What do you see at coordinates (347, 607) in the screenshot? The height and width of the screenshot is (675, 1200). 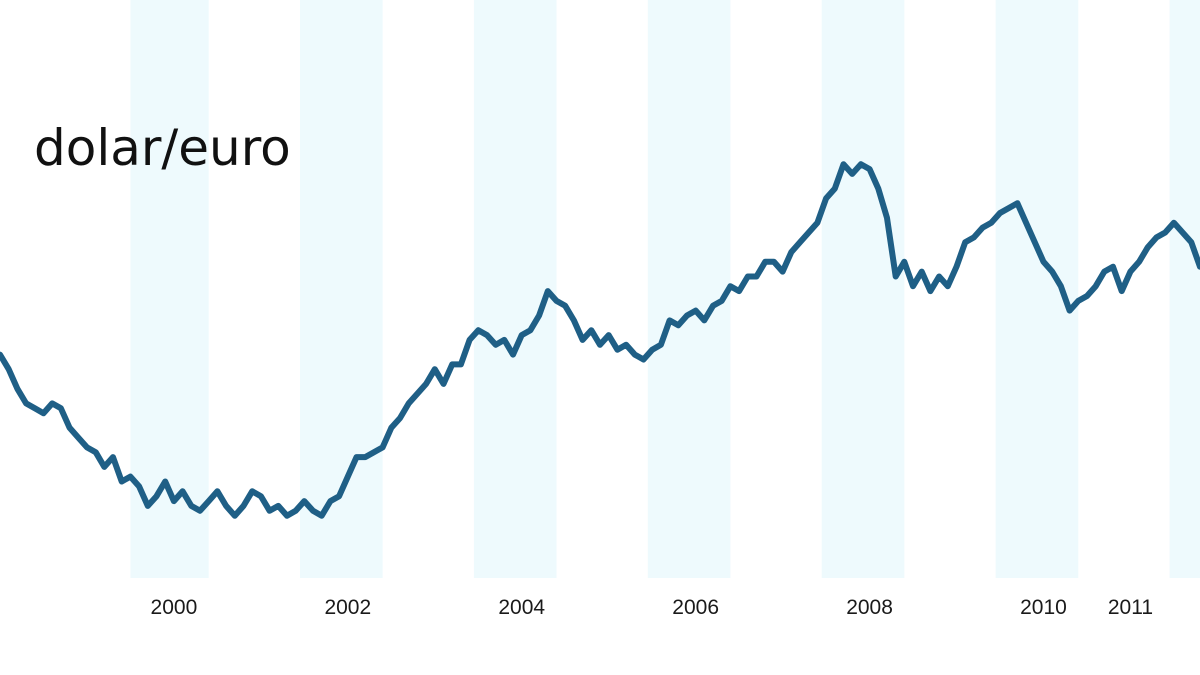 I see `x-tick-label-2002: 2002` at bounding box center [347, 607].